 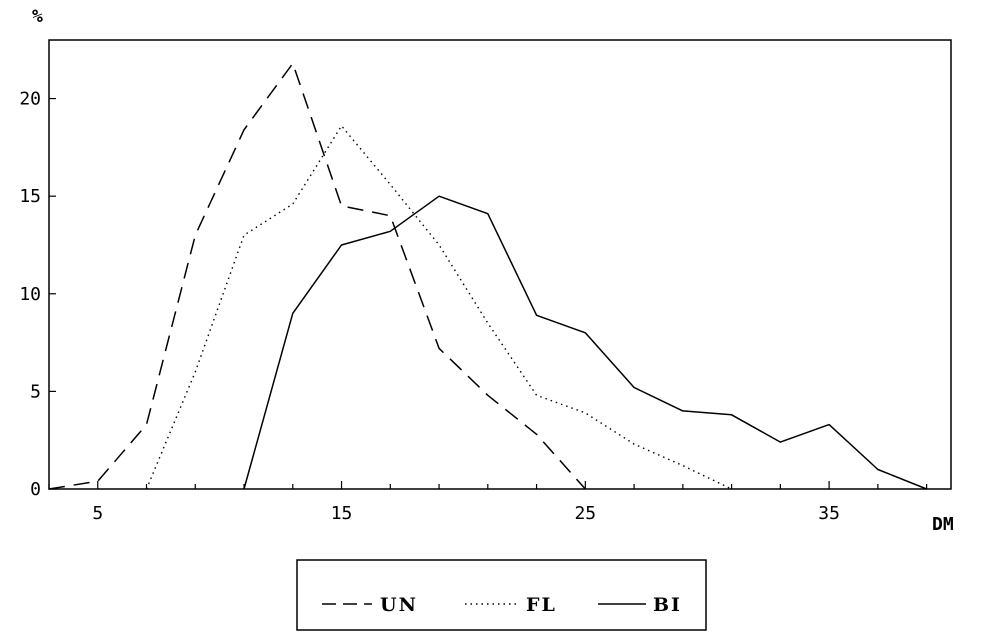 What do you see at coordinates (667, 605) in the screenshot?
I see `legend-label-bi: BI` at bounding box center [667, 605].